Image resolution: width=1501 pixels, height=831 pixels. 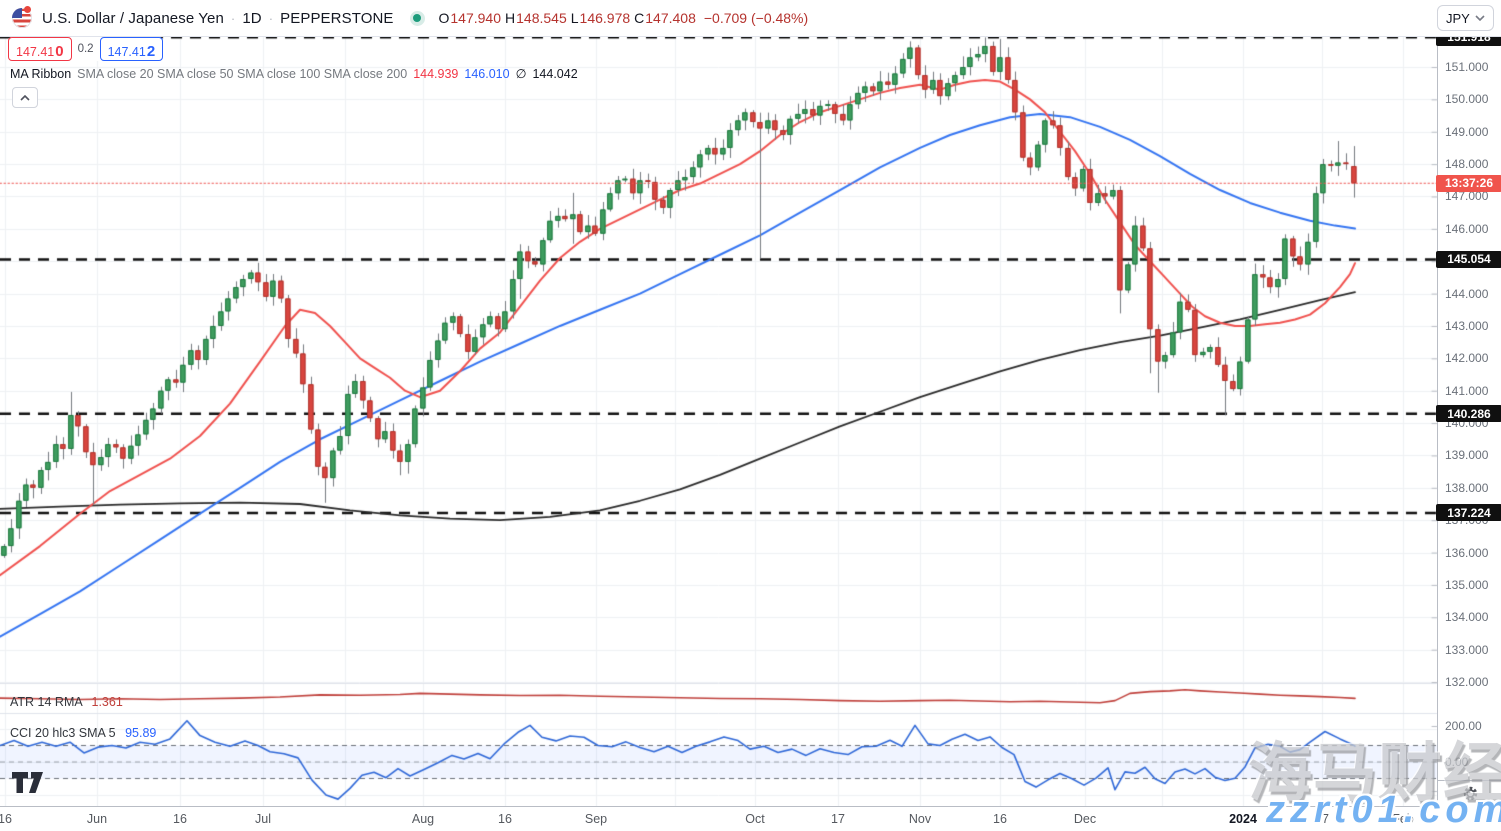 What do you see at coordinates (1467, 228) in the screenshot?
I see `price-tick-label: 146.000` at bounding box center [1467, 228].